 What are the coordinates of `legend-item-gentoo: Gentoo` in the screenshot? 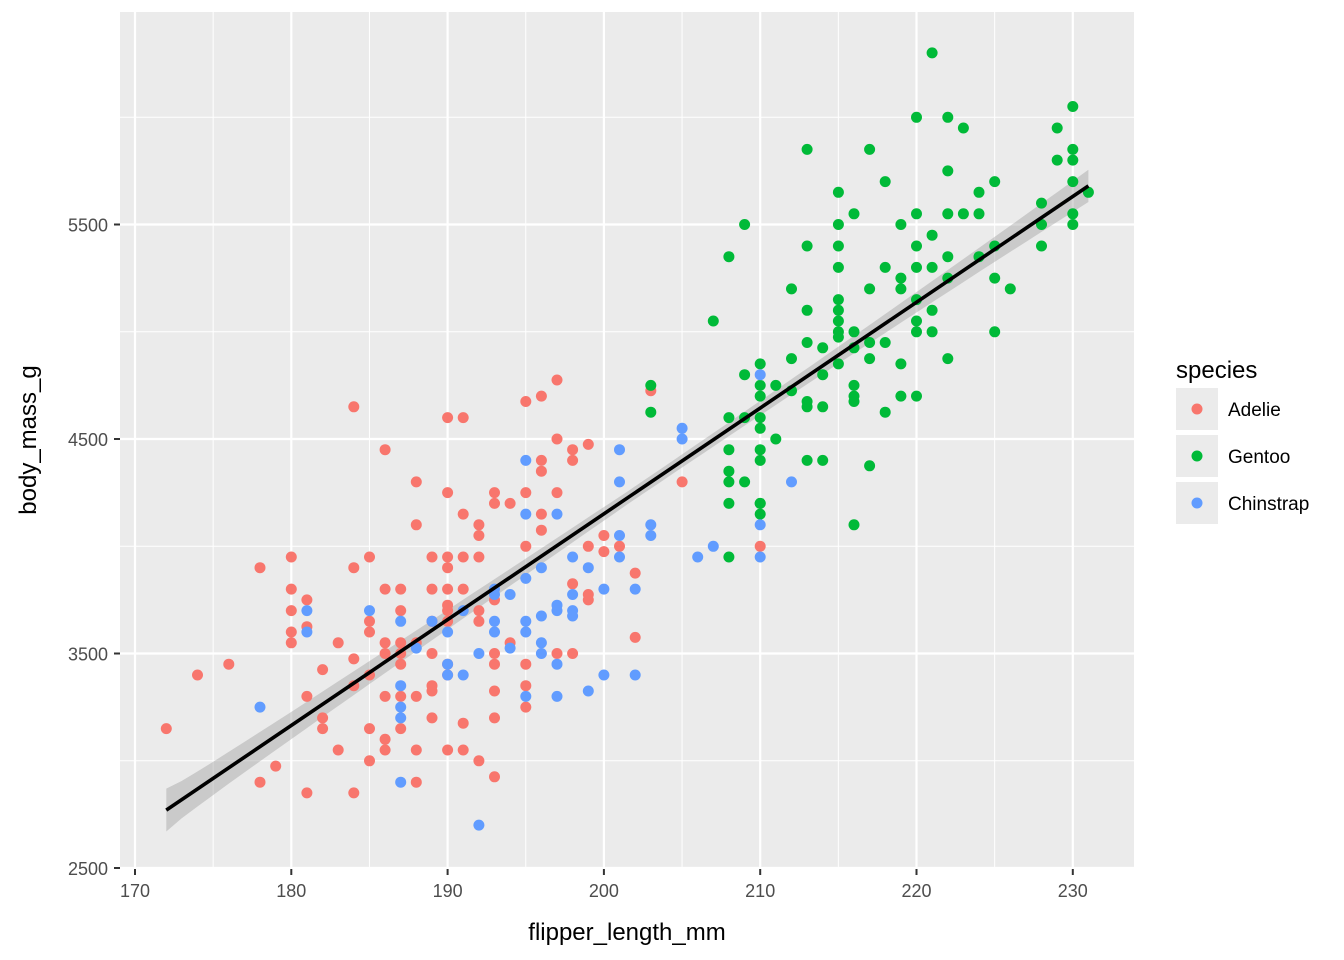 It's located at (1233, 456).